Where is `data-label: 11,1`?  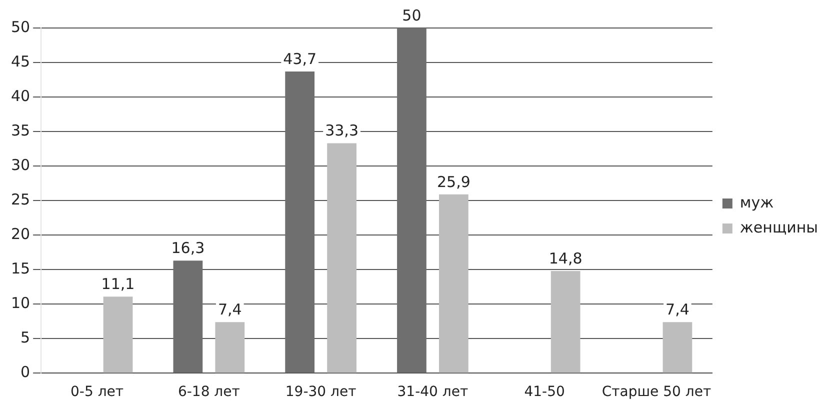
data-label: 11,1 is located at coordinates (118, 283).